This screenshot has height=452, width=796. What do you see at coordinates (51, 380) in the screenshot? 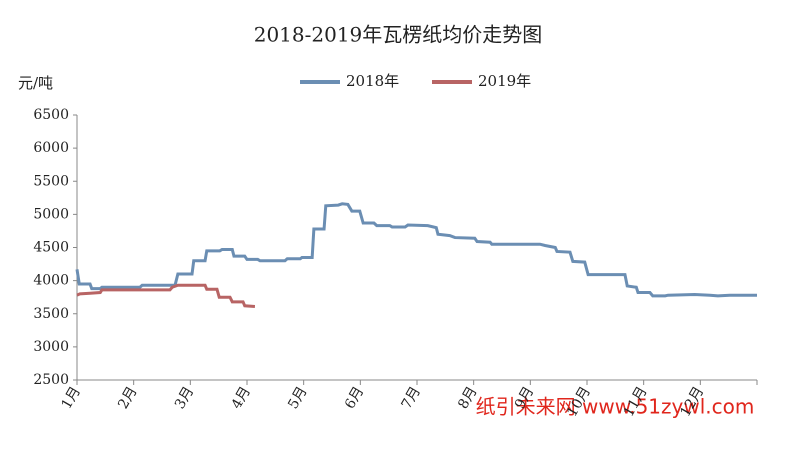
I see `y-tick-label: 2500` at bounding box center [51, 380].